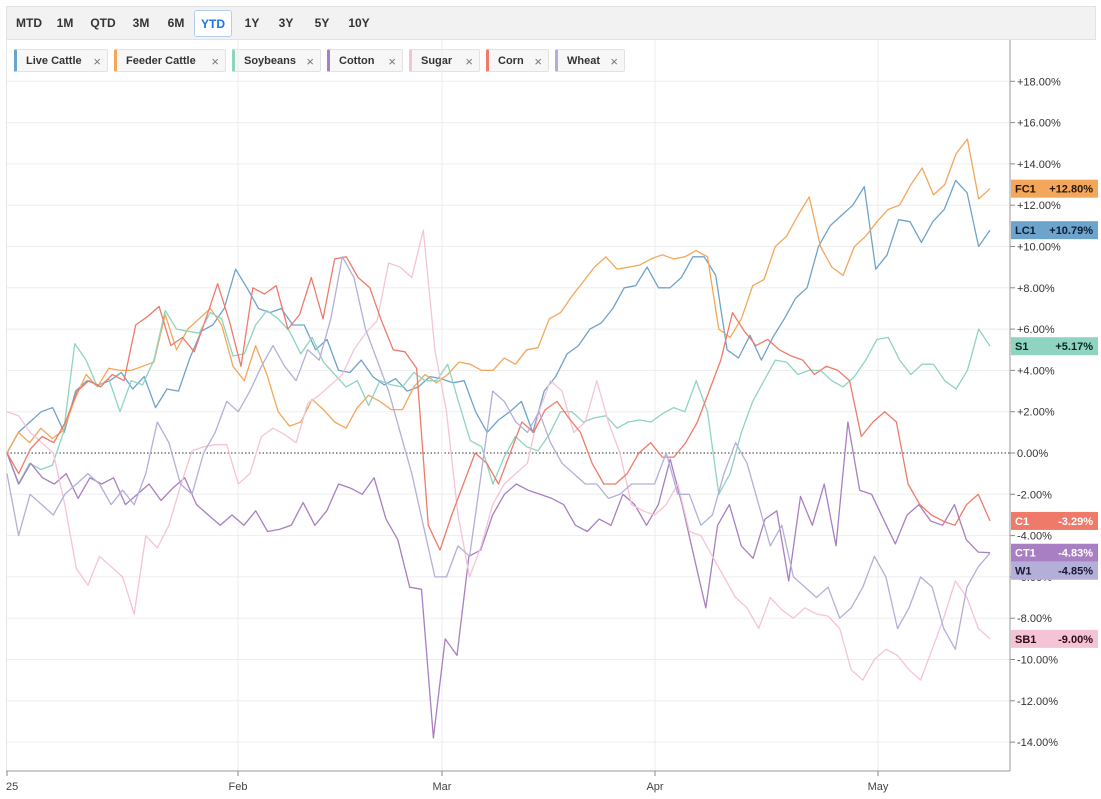  Describe the element at coordinates (359, 23) in the screenshot. I see `range-10y-button: 10Y` at that location.